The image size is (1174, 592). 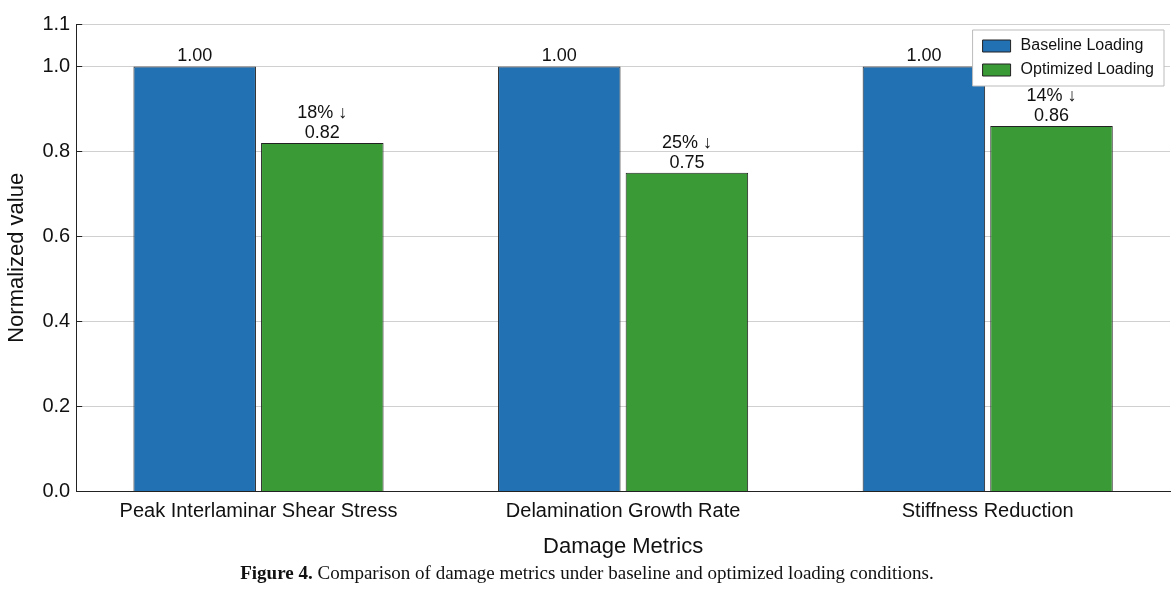 I want to click on x-tick-label: Peak Interlaminar Shear Stress, so click(x=258, y=510).